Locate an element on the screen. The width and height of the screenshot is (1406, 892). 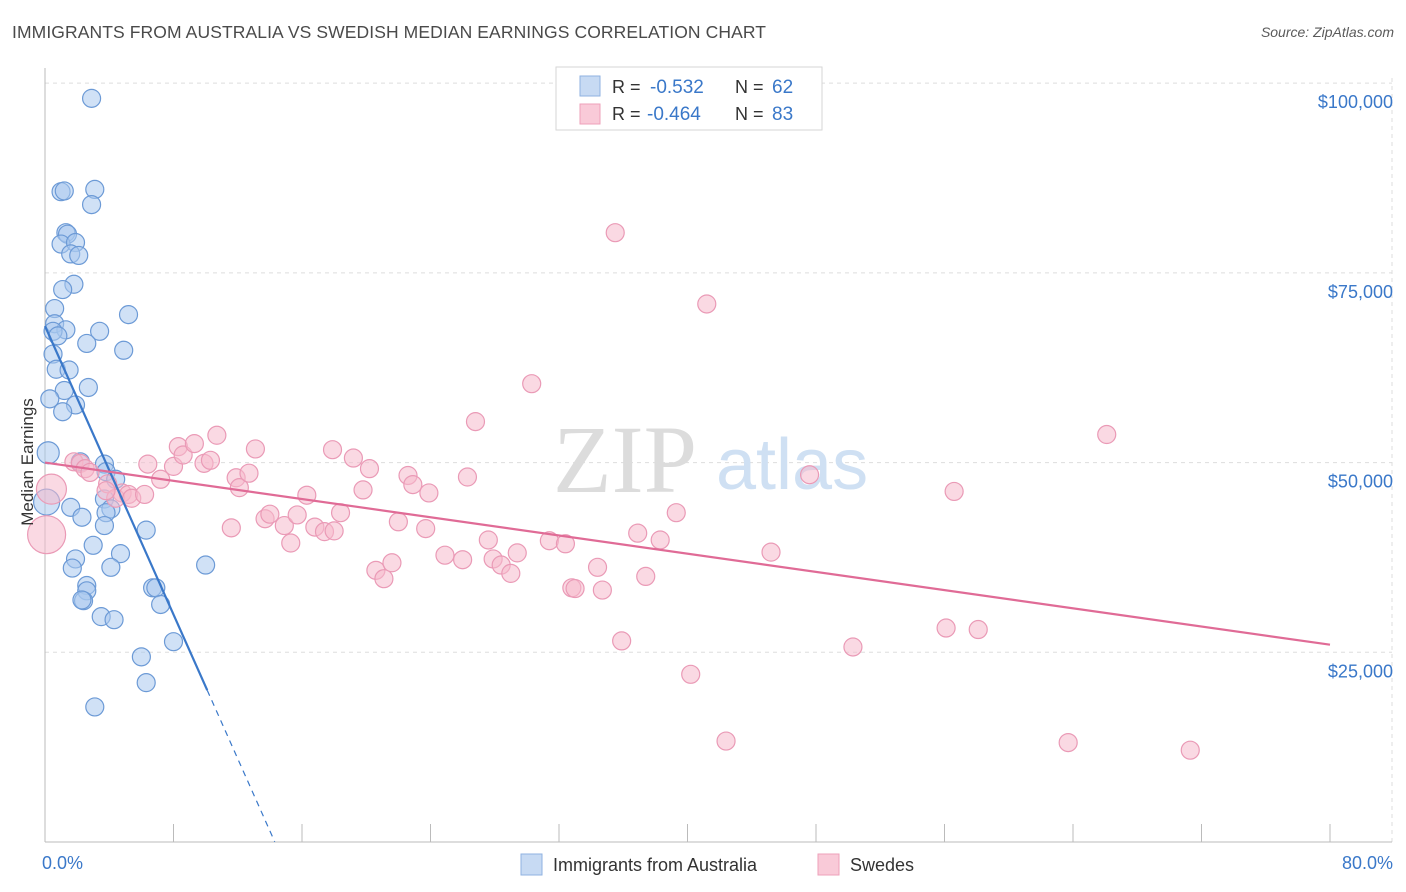
bottom-legend-swatch-australia is located at coordinates (531, 864).